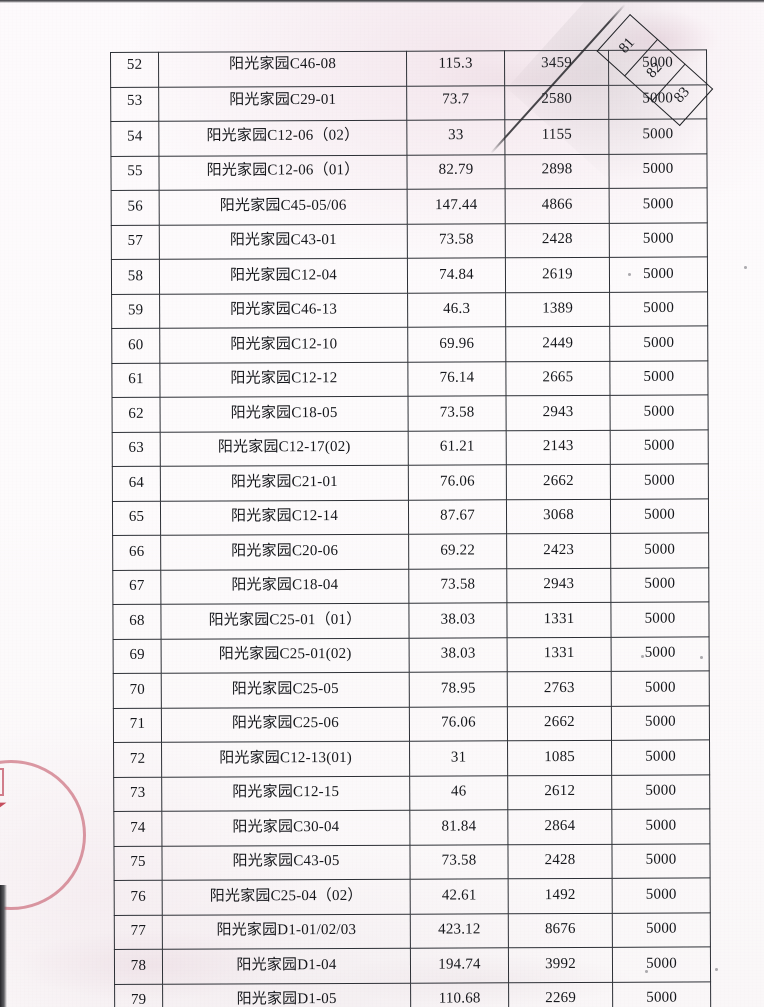 Image resolution: width=764 pixels, height=1007 pixels. What do you see at coordinates (556, 64) in the screenshot?
I see `table-cell-amount: 3459` at bounding box center [556, 64].